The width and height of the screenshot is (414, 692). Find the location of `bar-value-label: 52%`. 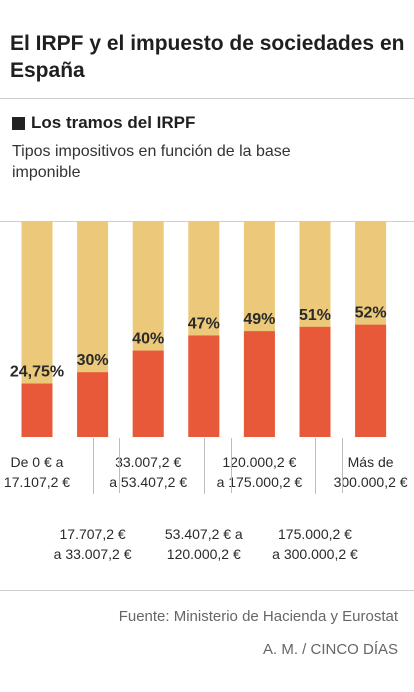

bar-value-label: 52% is located at coordinates (371, 313).